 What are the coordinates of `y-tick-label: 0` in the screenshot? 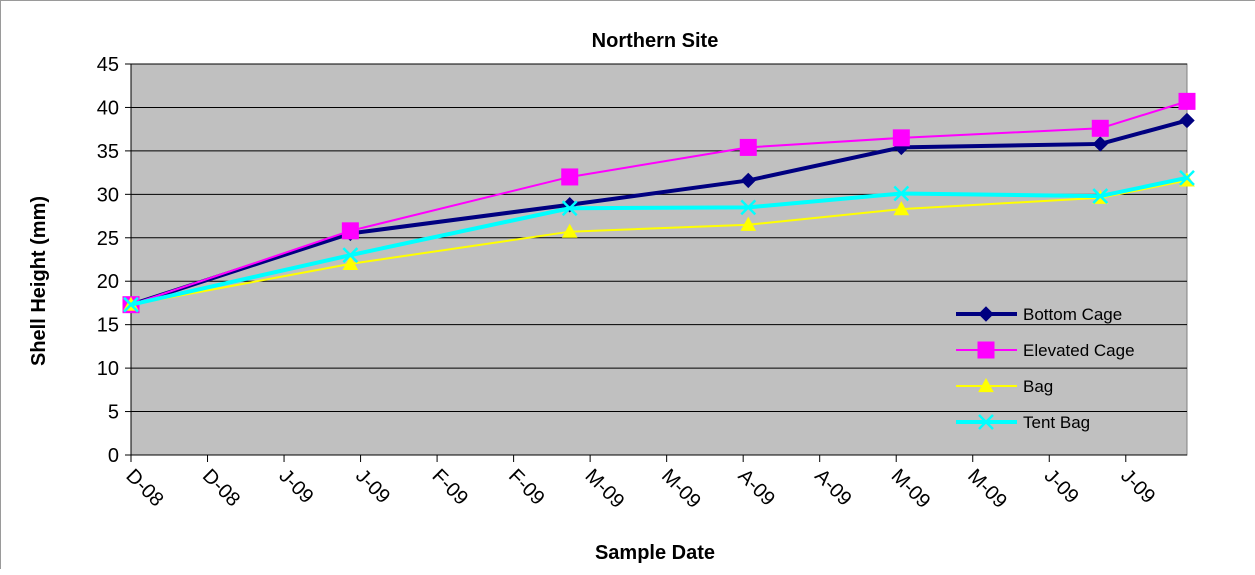 It's located at (113, 456).